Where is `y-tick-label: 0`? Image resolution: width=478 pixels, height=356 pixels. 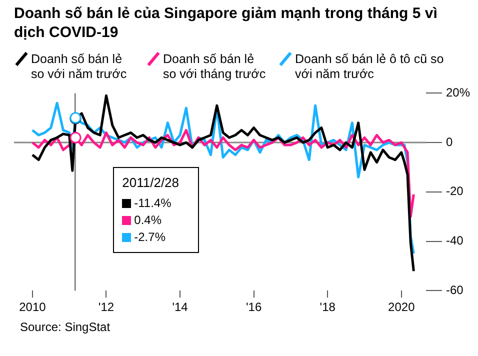
y-tick-label: 0 is located at coordinates (449, 141).